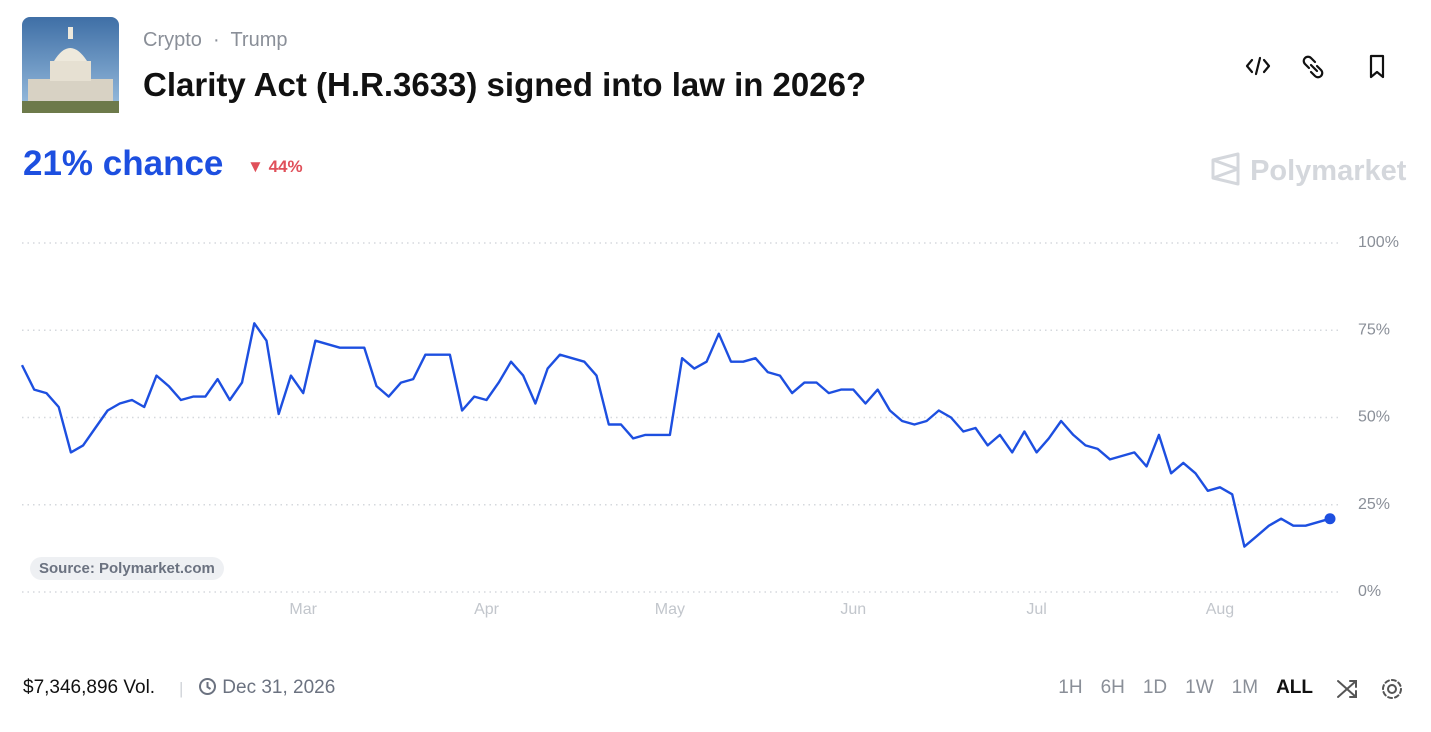  I want to click on end-dot, so click(1330, 519).